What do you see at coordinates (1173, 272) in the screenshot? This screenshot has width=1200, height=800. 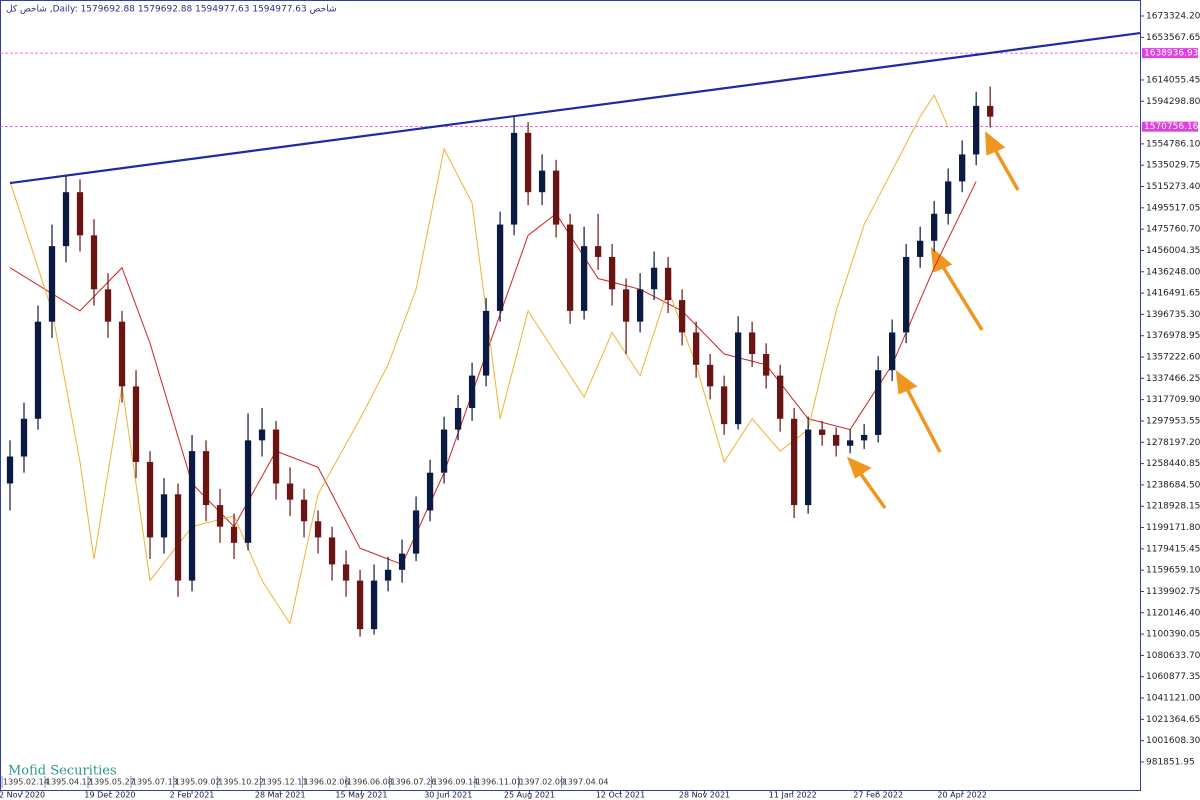 I see `y-tick-label: 1436248.00` at bounding box center [1173, 272].